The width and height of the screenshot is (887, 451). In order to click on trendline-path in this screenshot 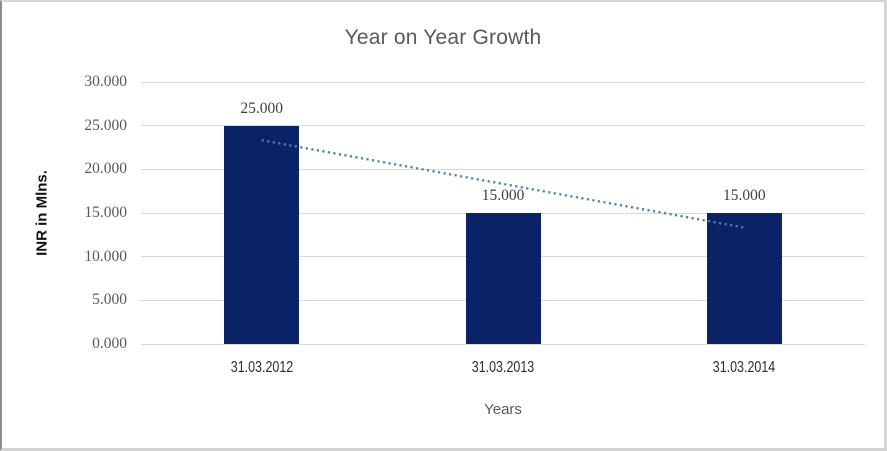, I will do `click(503, 184)`.